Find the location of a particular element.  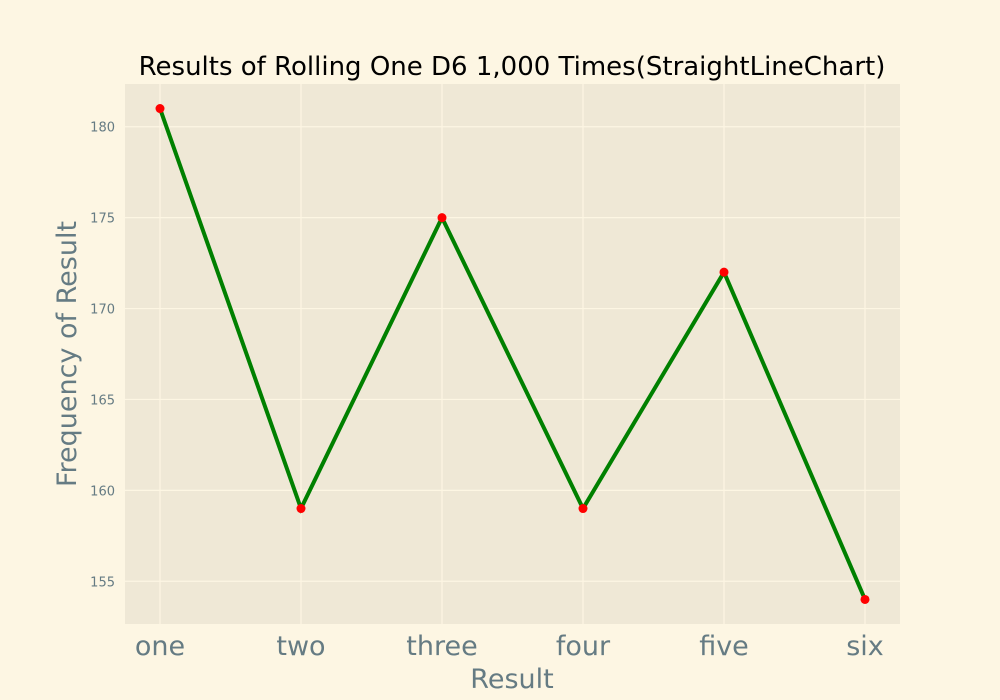

data-point-two is located at coordinates (301, 509).